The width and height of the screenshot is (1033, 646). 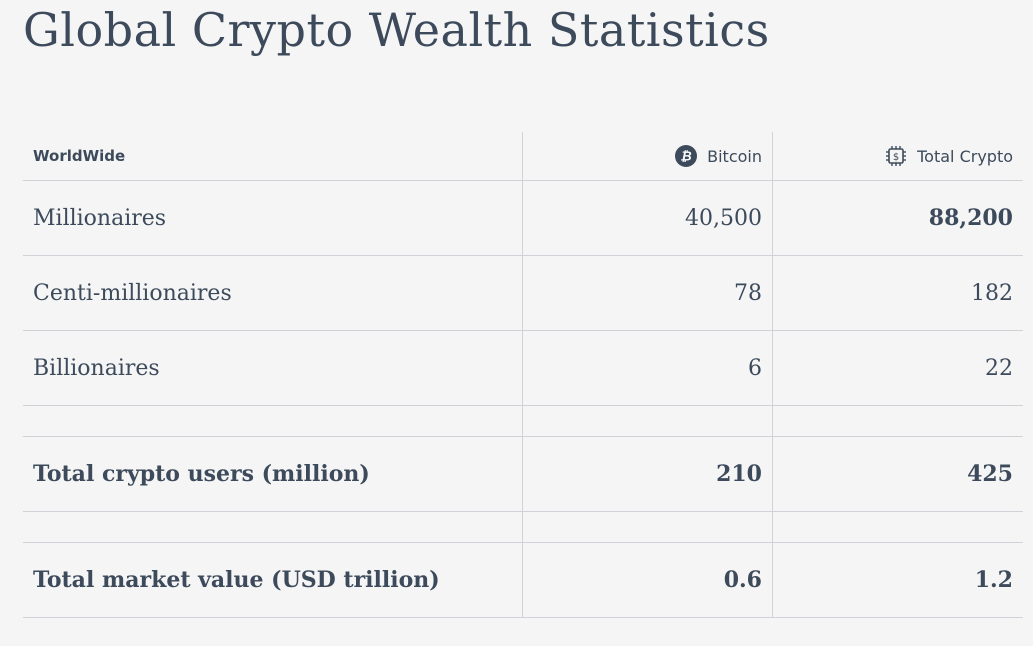 What do you see at coordinates (273, 368) in the screenshot?
I see `row-label: Billionaires` at bounding box center [273, 368].